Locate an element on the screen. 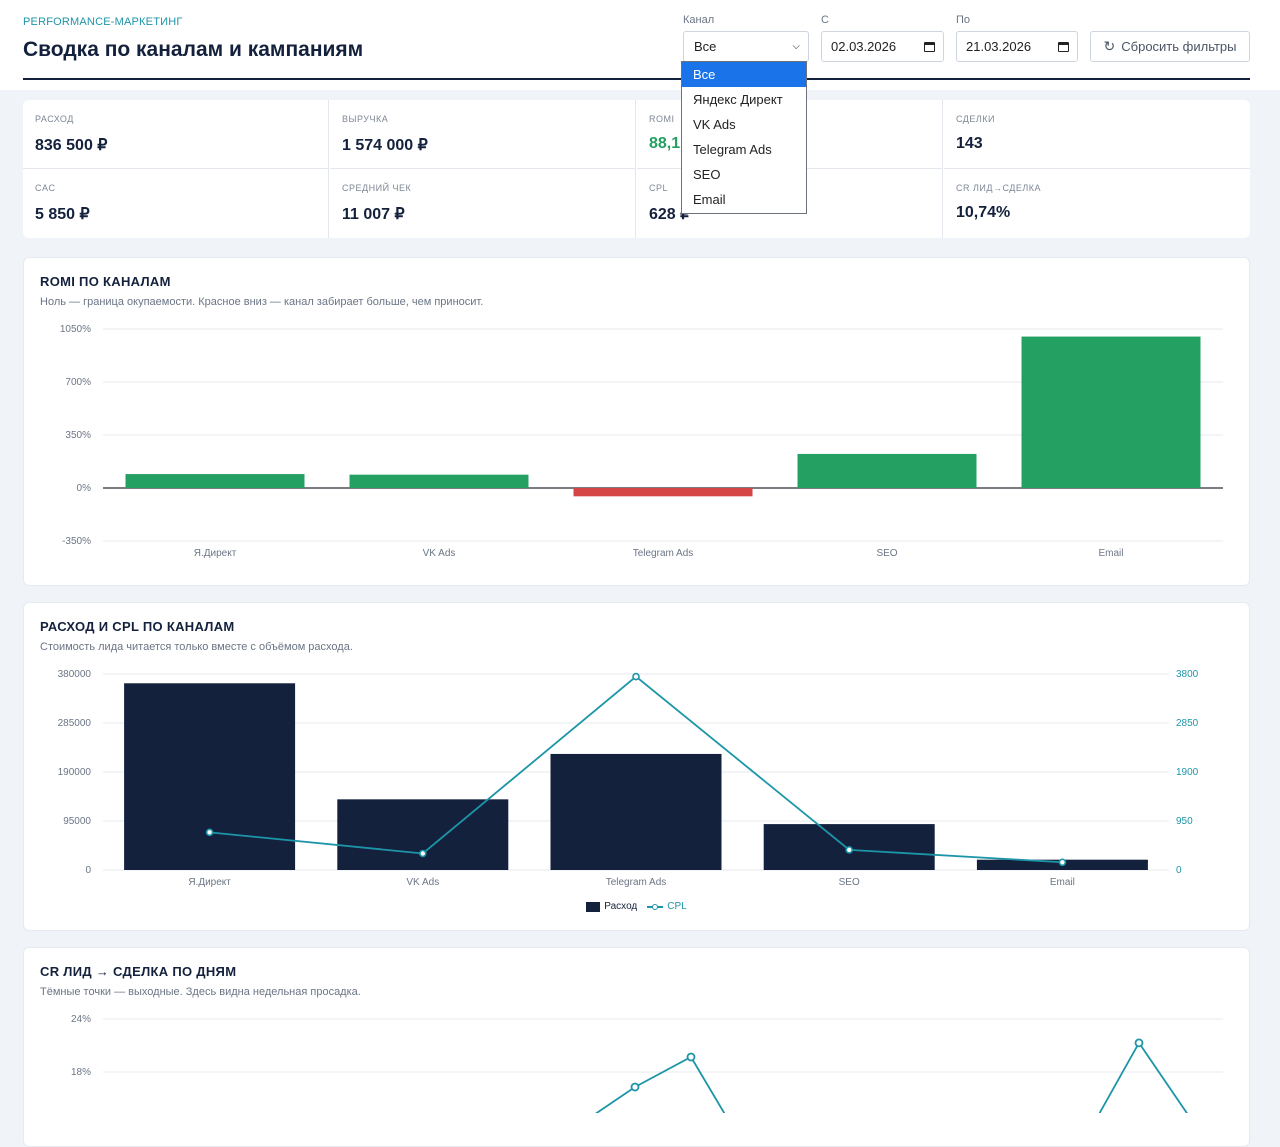 This screenshot has width=1280, height=1147. channel-select: Все ⌵ is located at coordinates (746, 46).